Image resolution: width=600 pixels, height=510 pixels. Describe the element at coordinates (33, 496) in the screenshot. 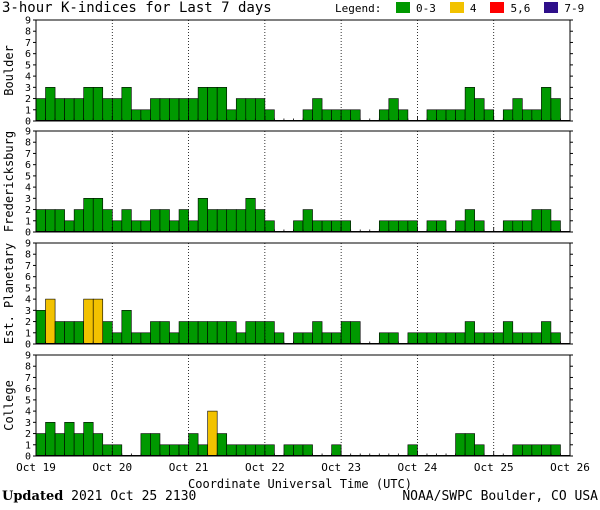

I see `updated-label: Updated` at that location.